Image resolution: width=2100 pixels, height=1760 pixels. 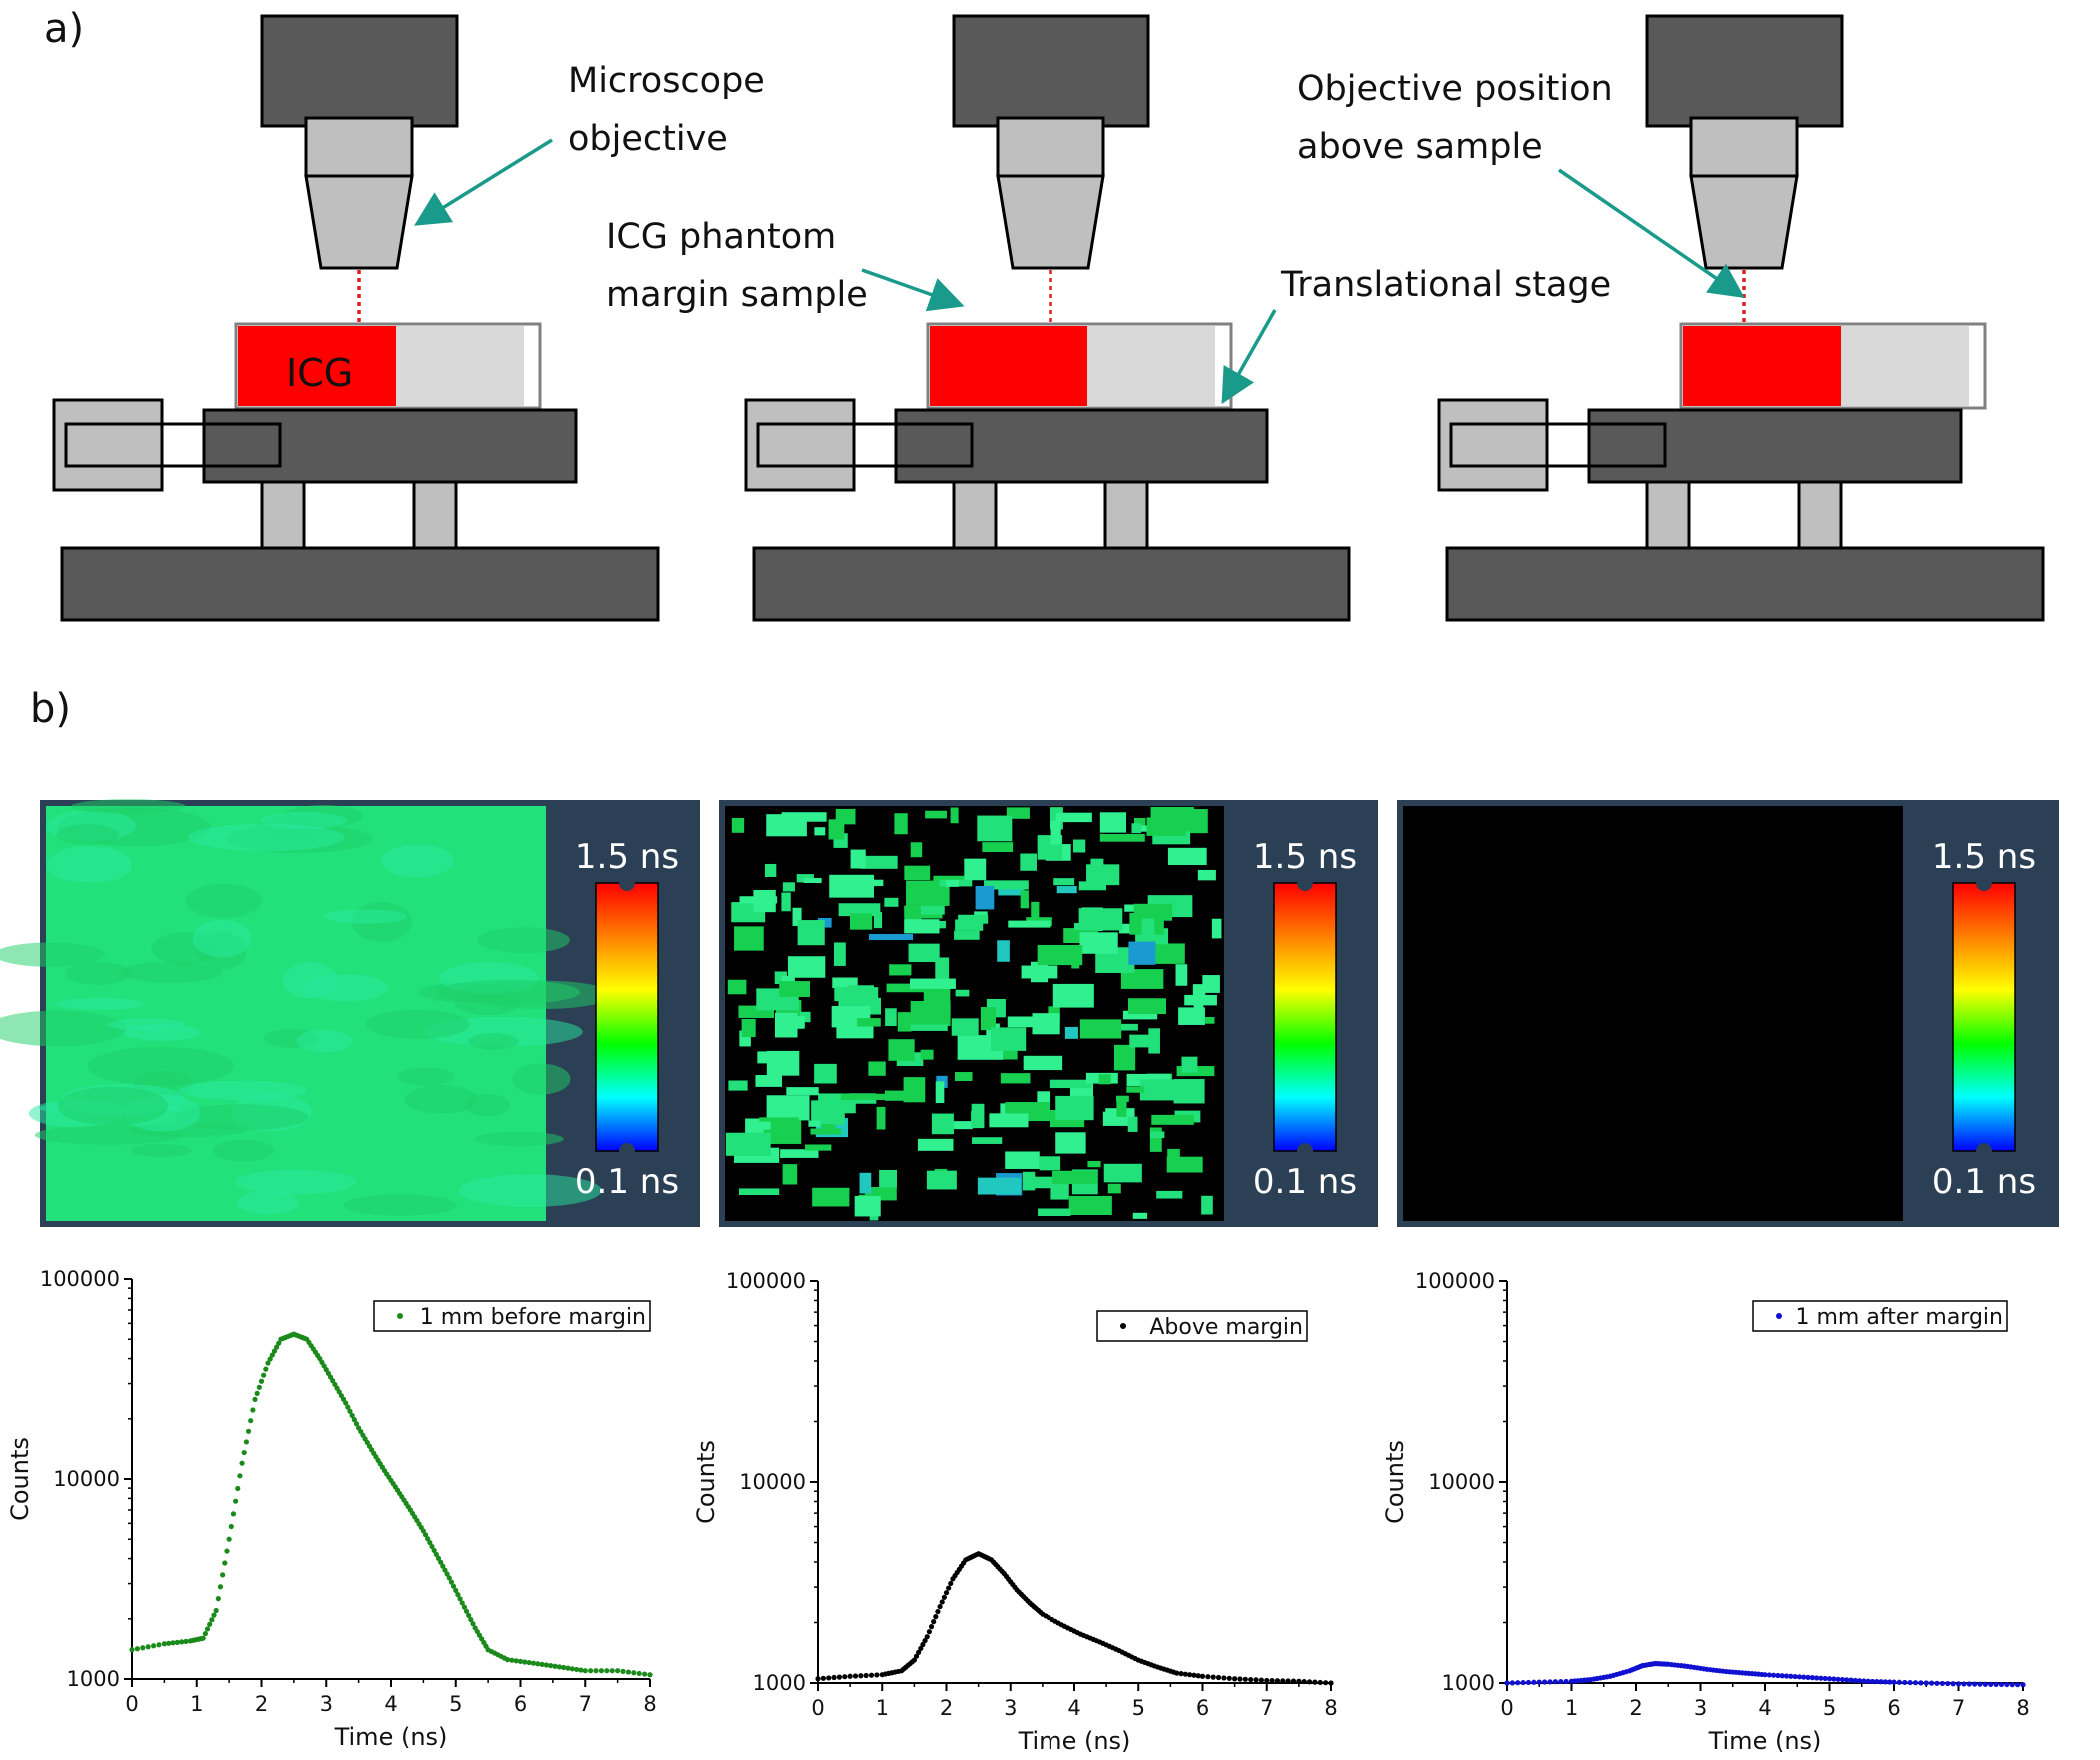 I want to click on colorbar-max-handle, so click(x=1984, y=883).